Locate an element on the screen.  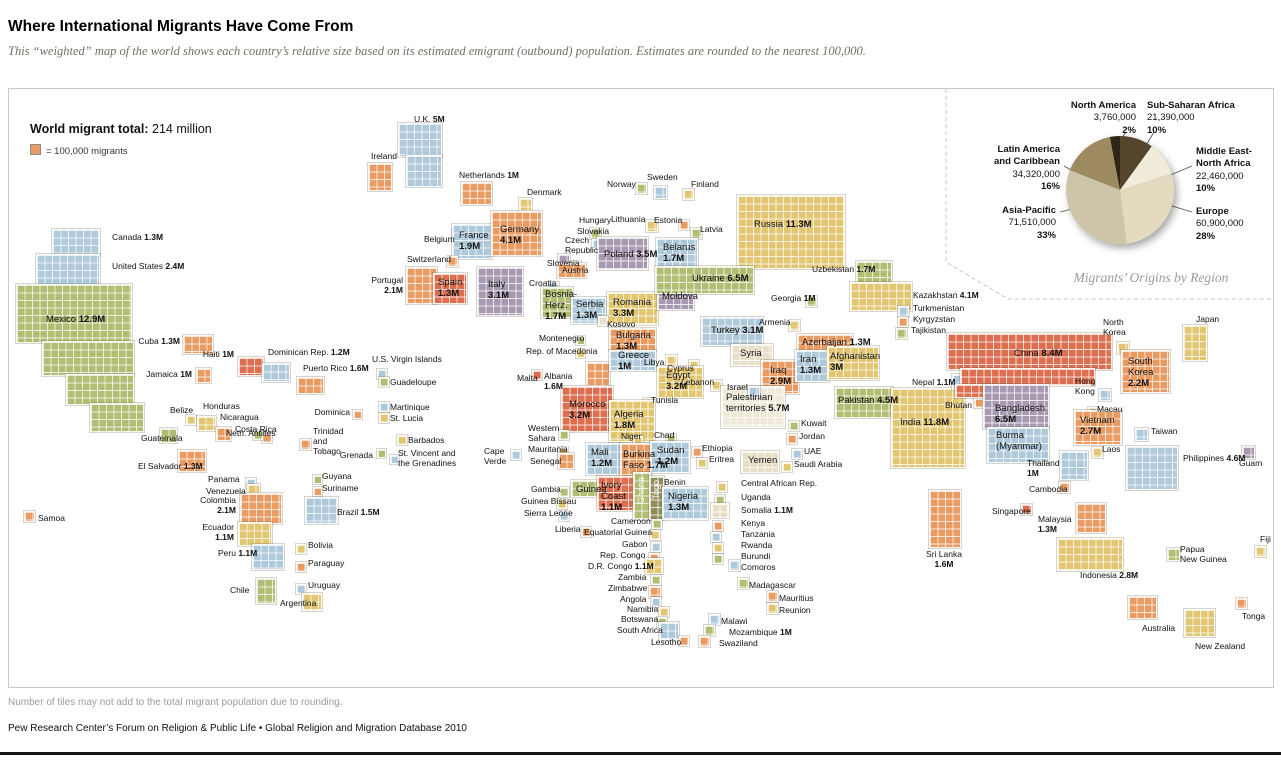
country-label-libya: Libya is located at coordinates (654, 362).